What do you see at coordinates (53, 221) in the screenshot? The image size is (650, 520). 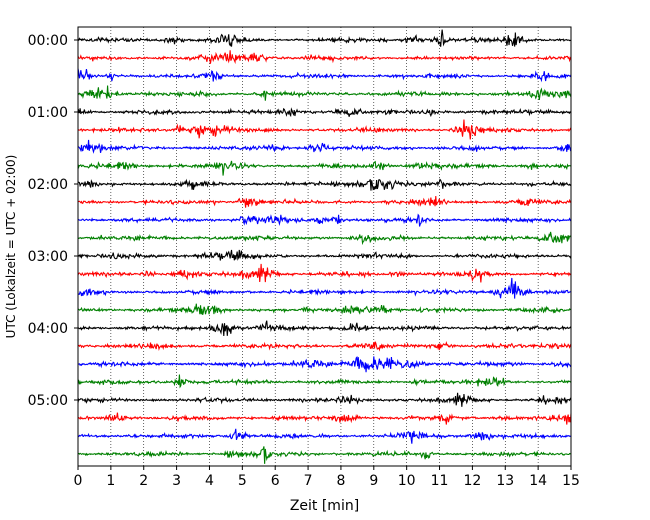 I see `y-axis-ticks: 00:00 01:00 02:00 03:00 04:00 05:00` at bounding box center [53, 221].